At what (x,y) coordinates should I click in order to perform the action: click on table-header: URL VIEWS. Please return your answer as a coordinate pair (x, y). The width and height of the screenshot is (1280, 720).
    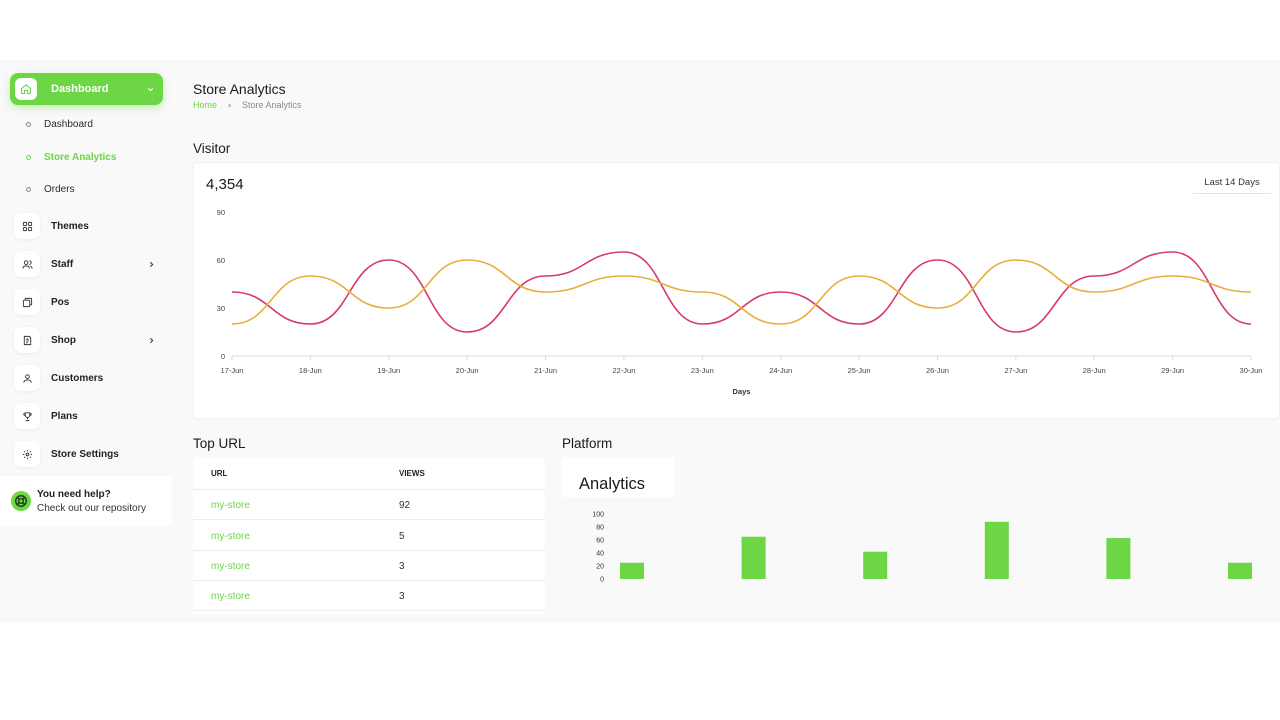
    Looking at the image, I should click on (369, 473).